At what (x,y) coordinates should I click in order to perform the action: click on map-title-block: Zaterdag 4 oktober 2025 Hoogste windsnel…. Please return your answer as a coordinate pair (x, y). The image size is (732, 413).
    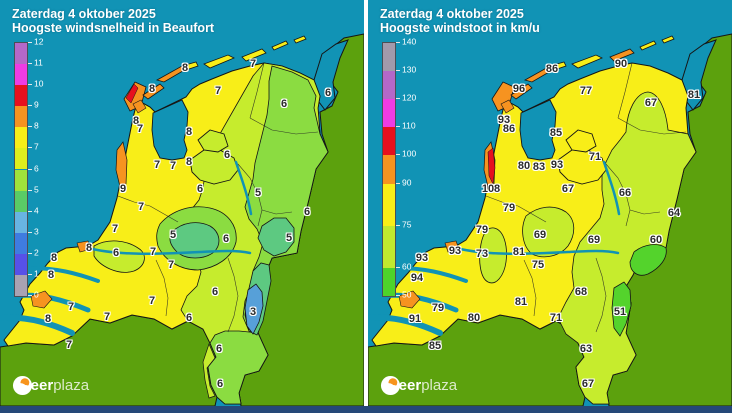
    Looking at the image, I should click on (113, 21).